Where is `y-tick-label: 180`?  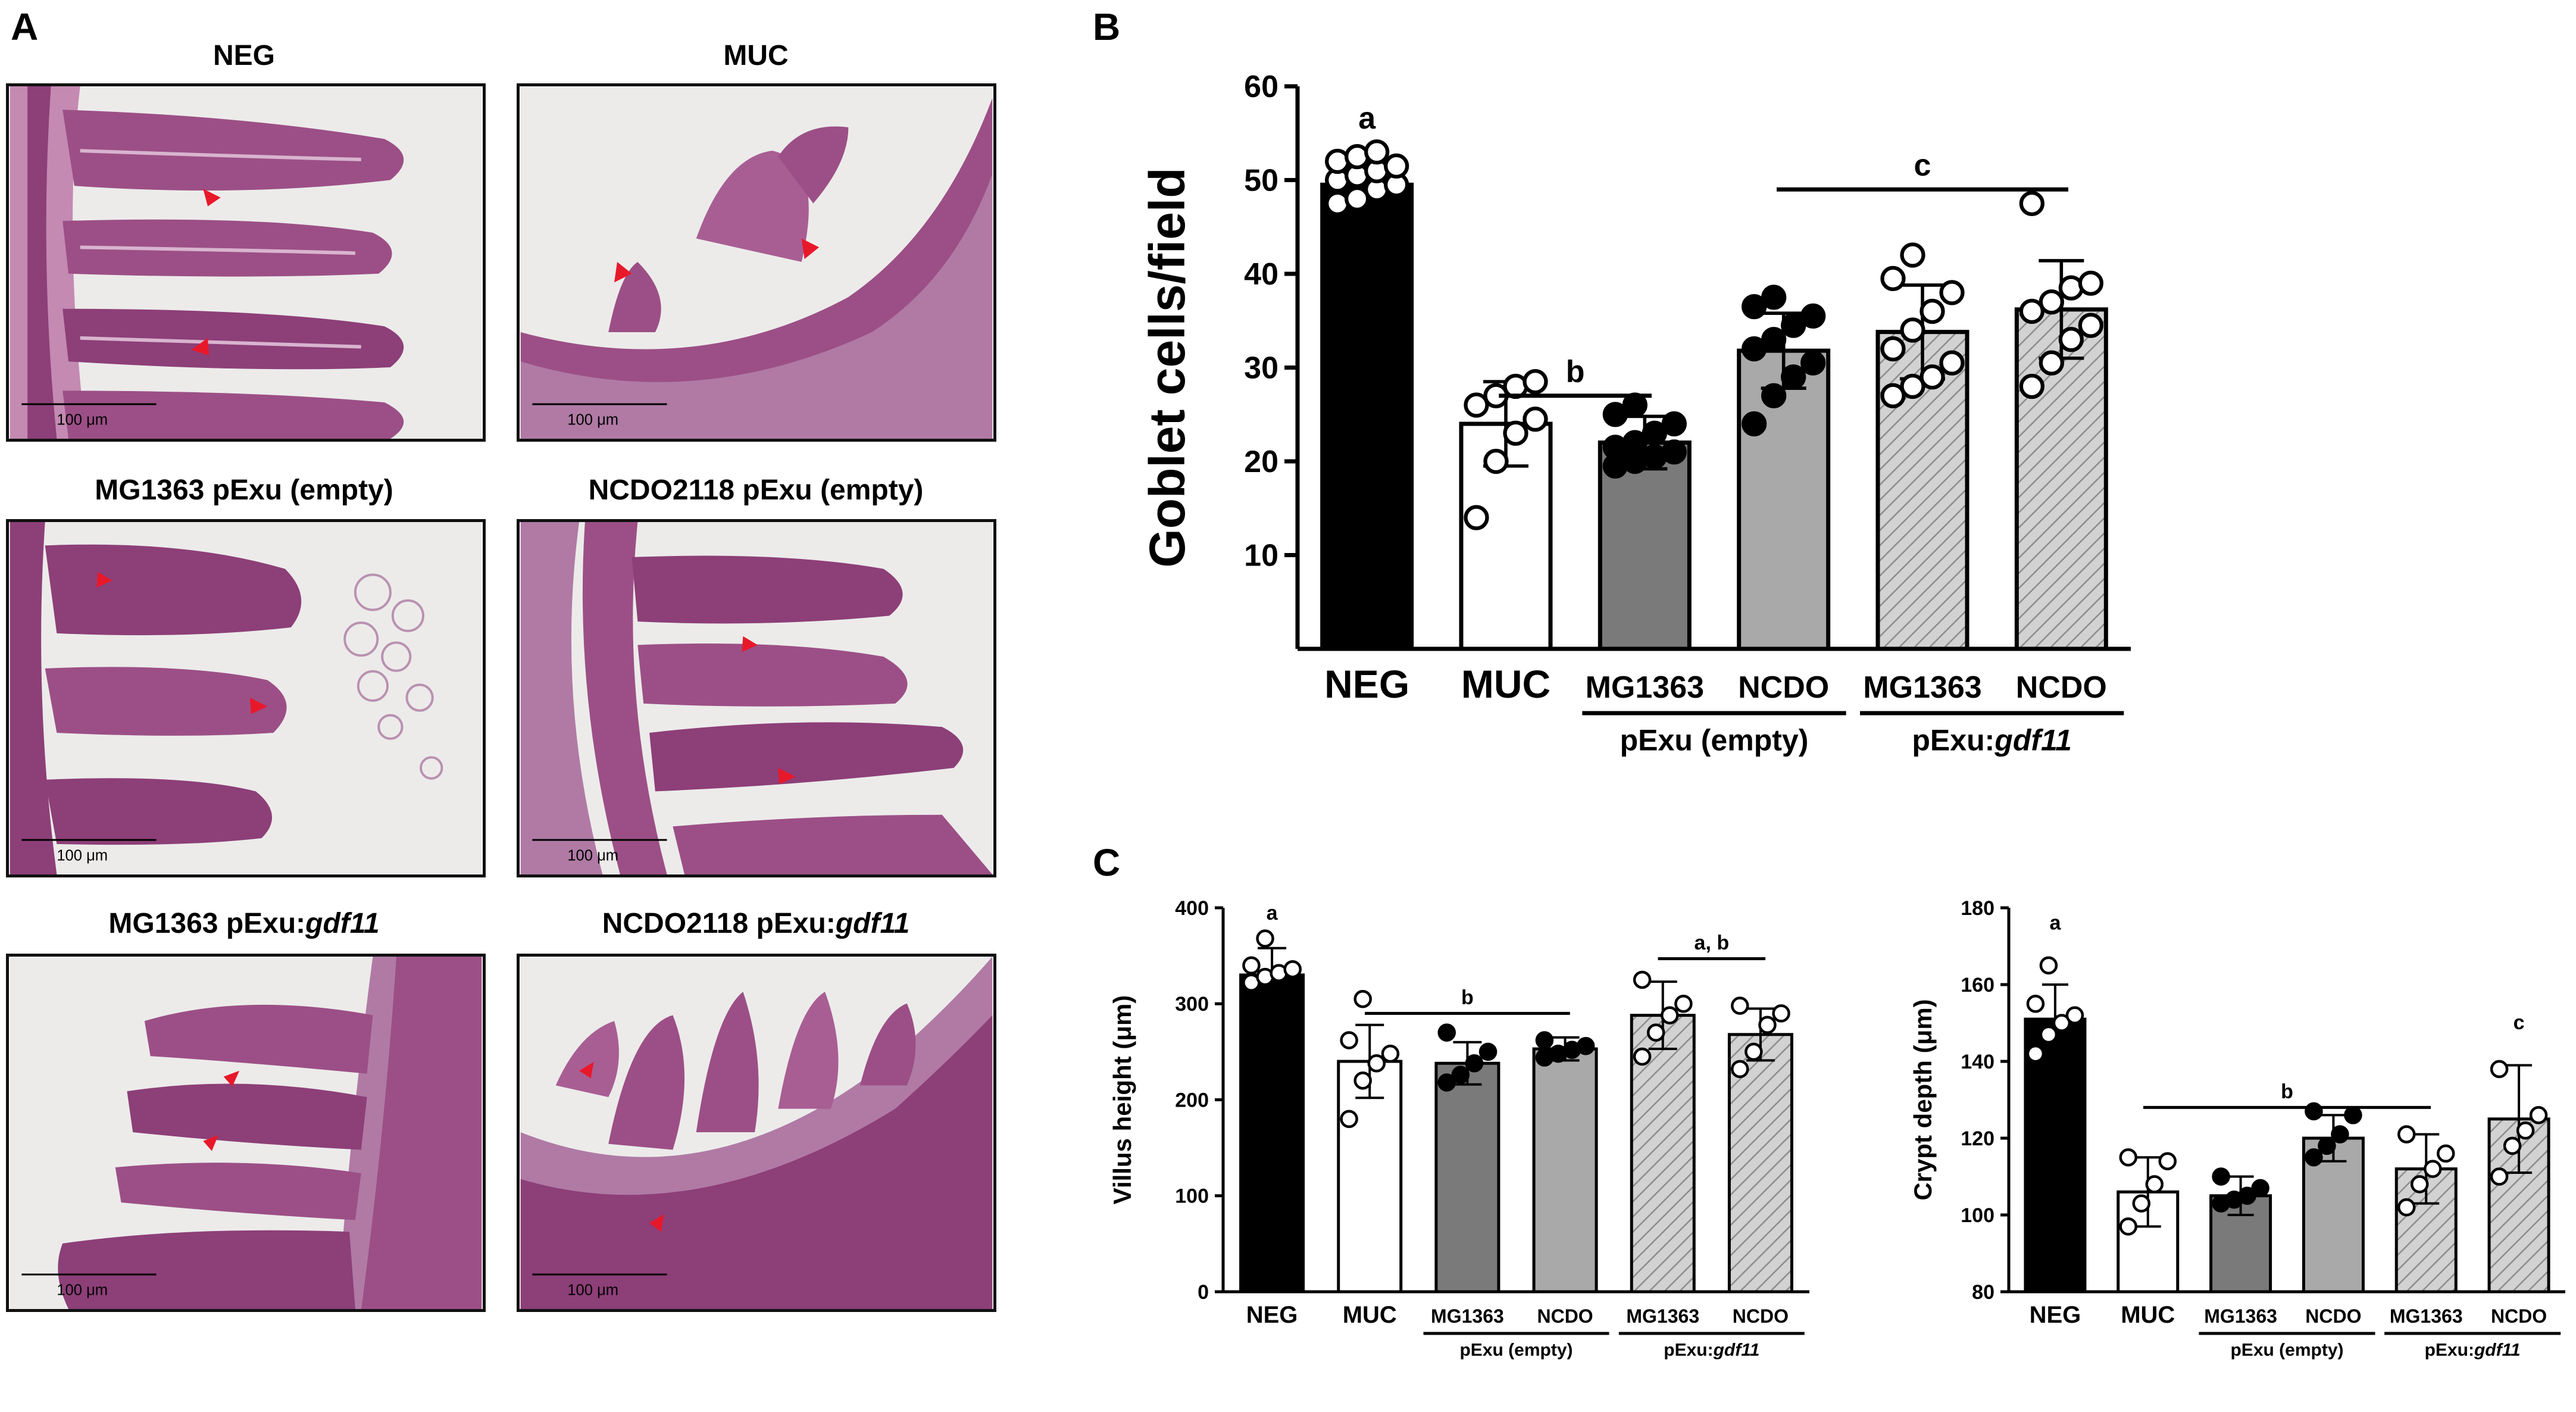
y-tick-label: 180 is located at coordinates (1977, 908).